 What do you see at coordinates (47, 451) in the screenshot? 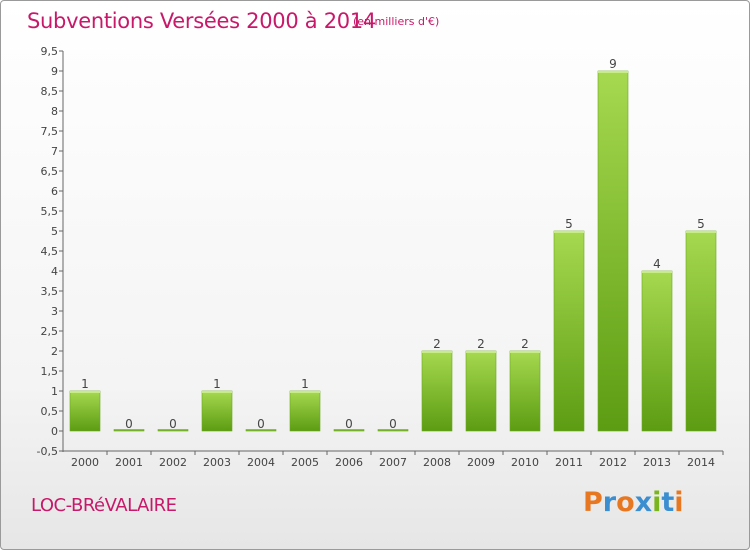
I see `y-tick-label: -0,5` at bounding box center [47, 451].